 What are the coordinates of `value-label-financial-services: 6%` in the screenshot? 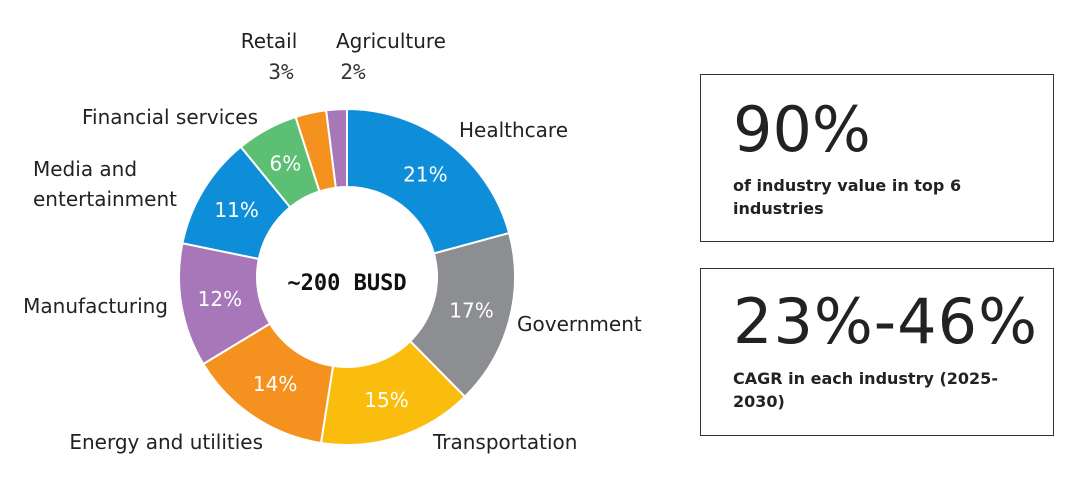 It's located at (286, 164).